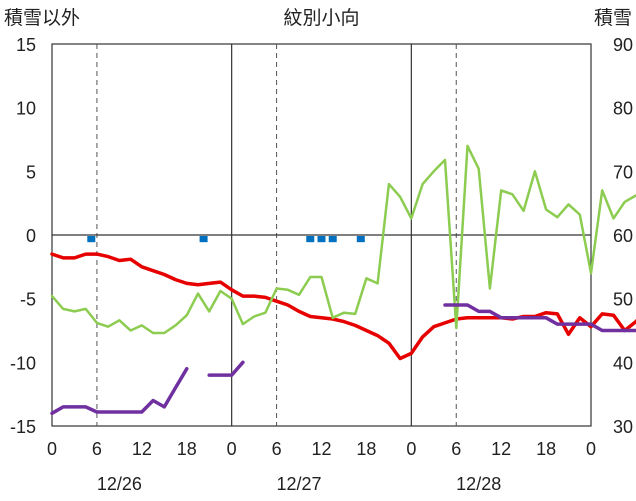 The height and width of the screenshot is (501, 636). What do you see at coordinates (623, 236) in the screenshot?
I see `right-tick-label: 60` at bounding box center [623, 236].